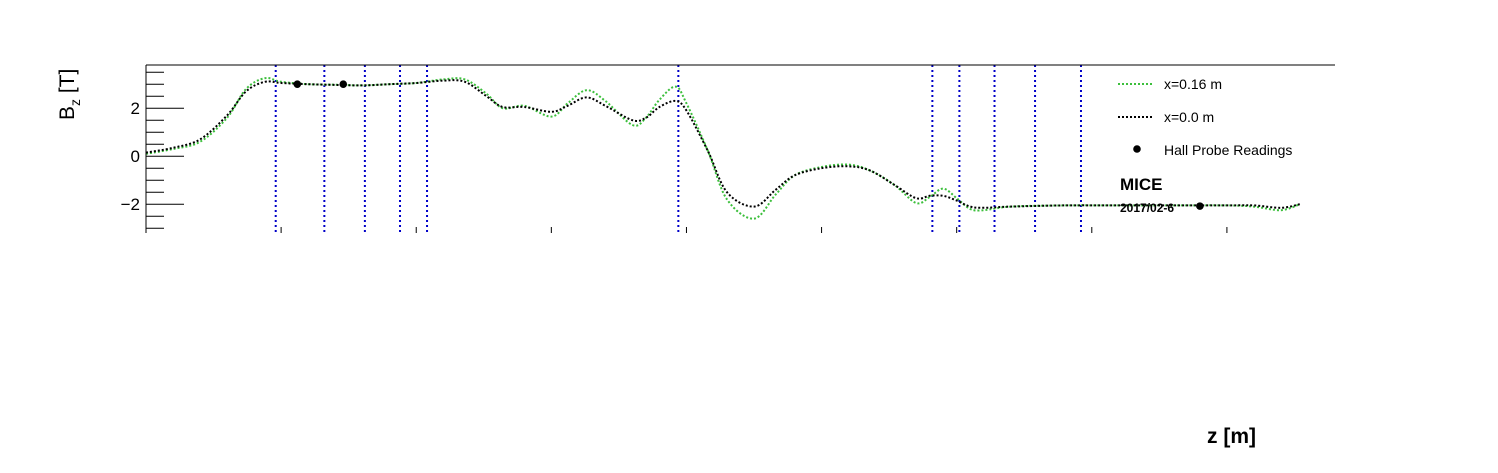  I want to click on date-label: 2017/02-6, so click(1147, 208).